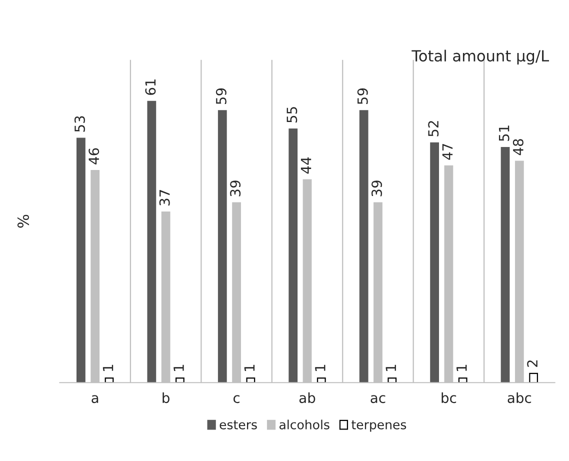  I want to click on data-label: 46, so click(94, 156).